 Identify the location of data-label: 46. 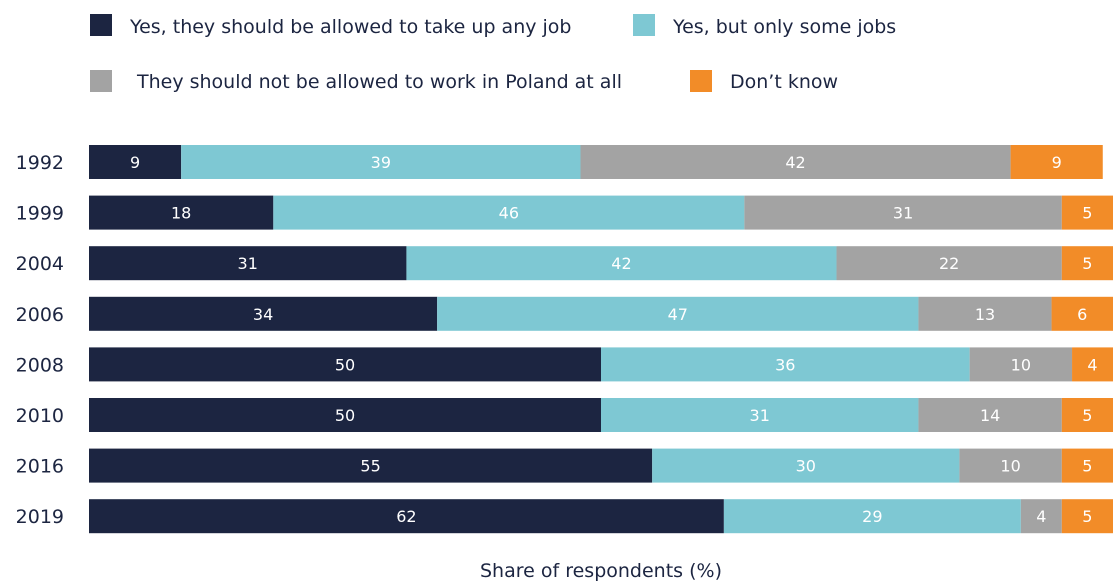
(509, 213).